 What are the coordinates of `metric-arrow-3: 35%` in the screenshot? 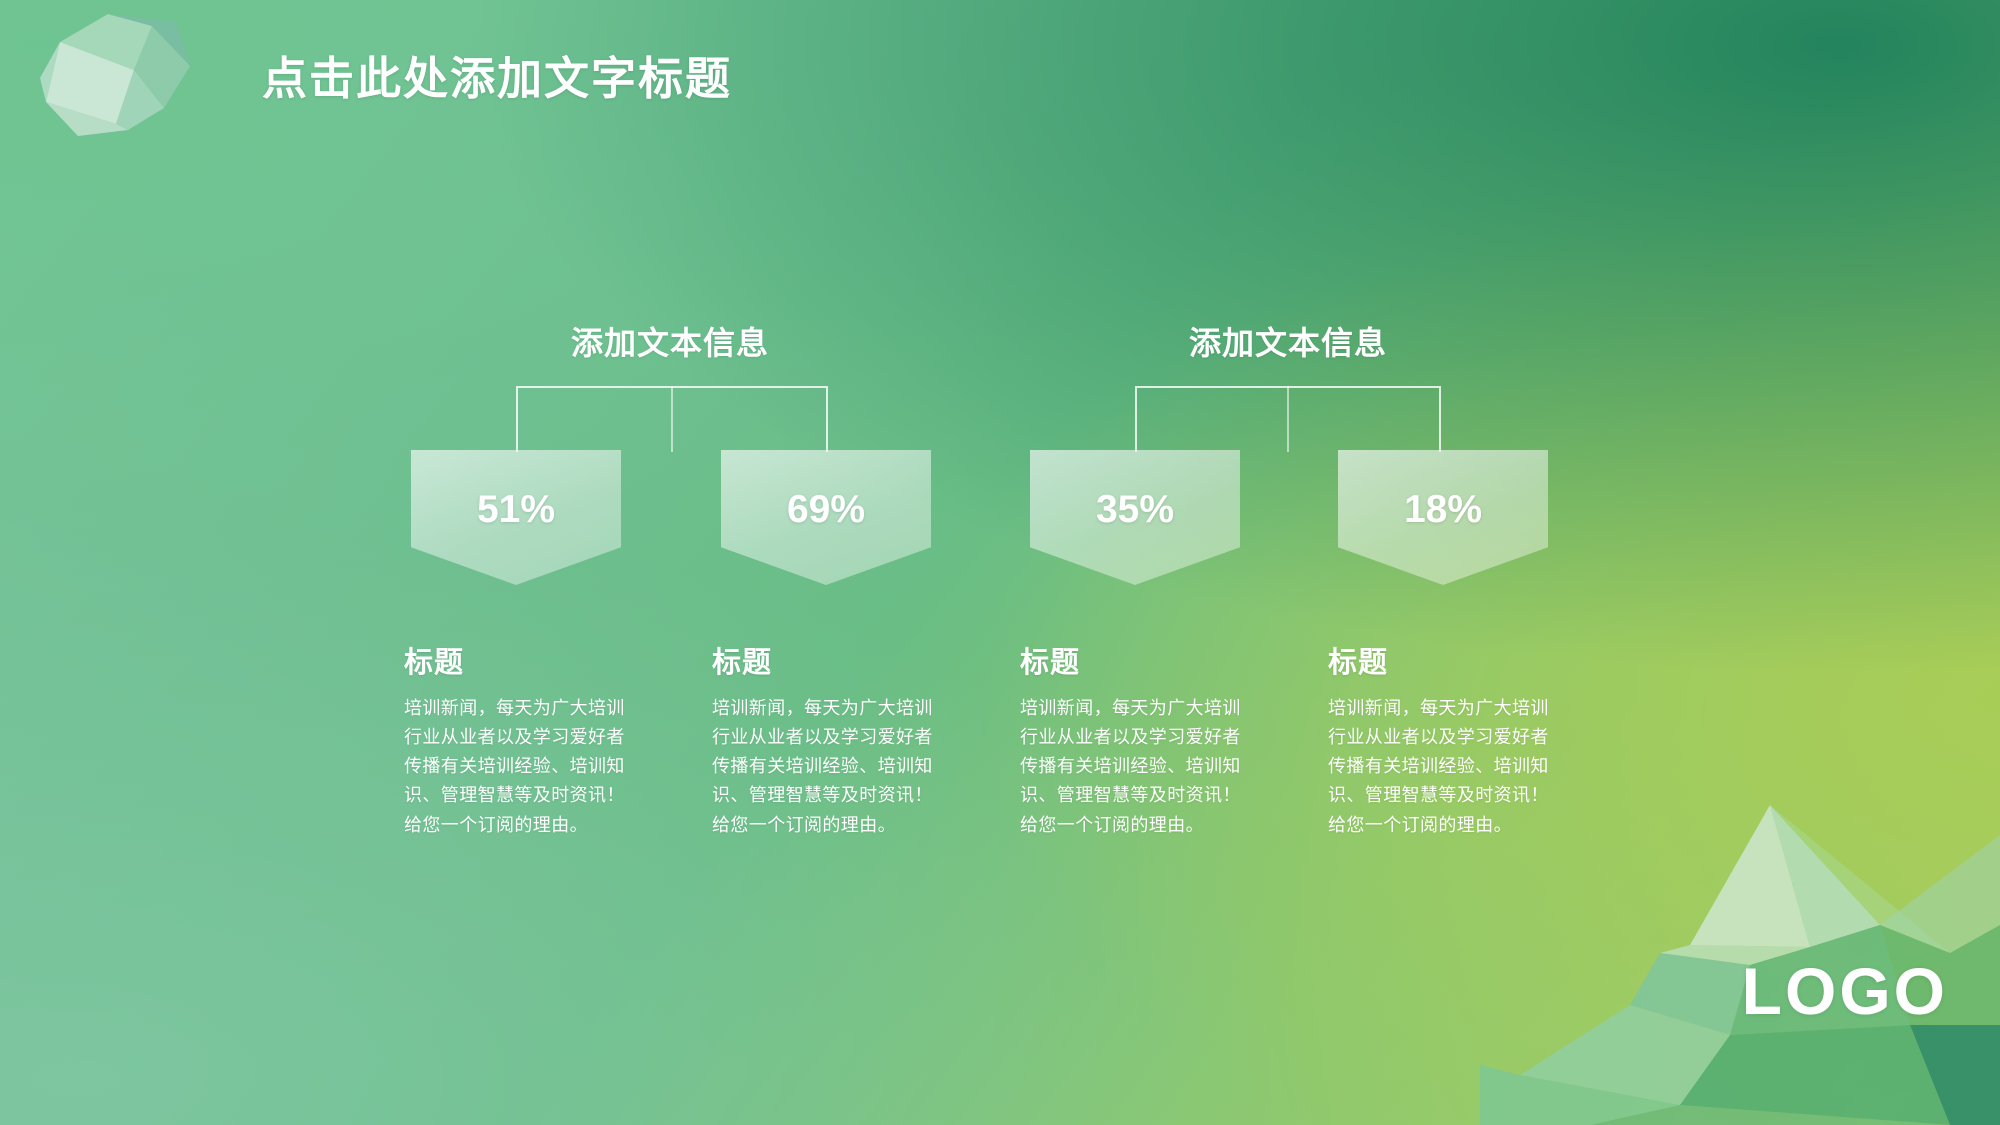 It's located at (1135, 517).